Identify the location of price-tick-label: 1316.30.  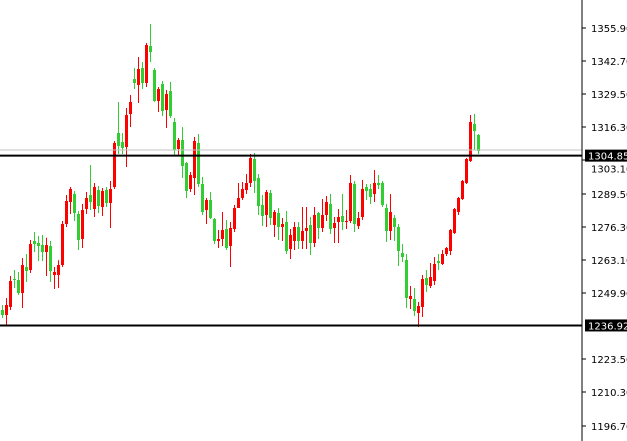
(609, 128).